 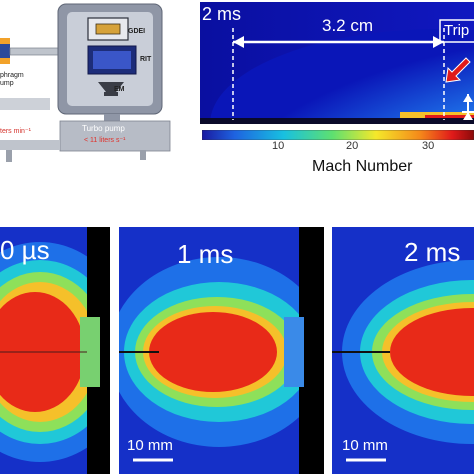 What do you see at coordinates (25, 104) in the screenshot?
I see `diaphragm-pump` at bounding box center [25, 104].